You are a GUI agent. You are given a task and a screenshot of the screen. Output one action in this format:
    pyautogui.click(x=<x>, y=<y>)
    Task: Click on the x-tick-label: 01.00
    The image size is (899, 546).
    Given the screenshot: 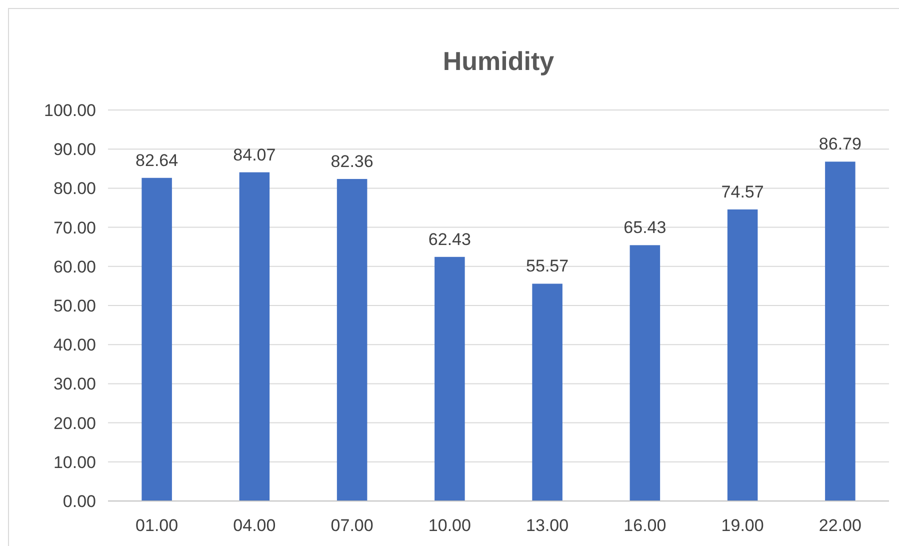 What is the action you would take?
    pyautogui.click(x=157, y=525)
    